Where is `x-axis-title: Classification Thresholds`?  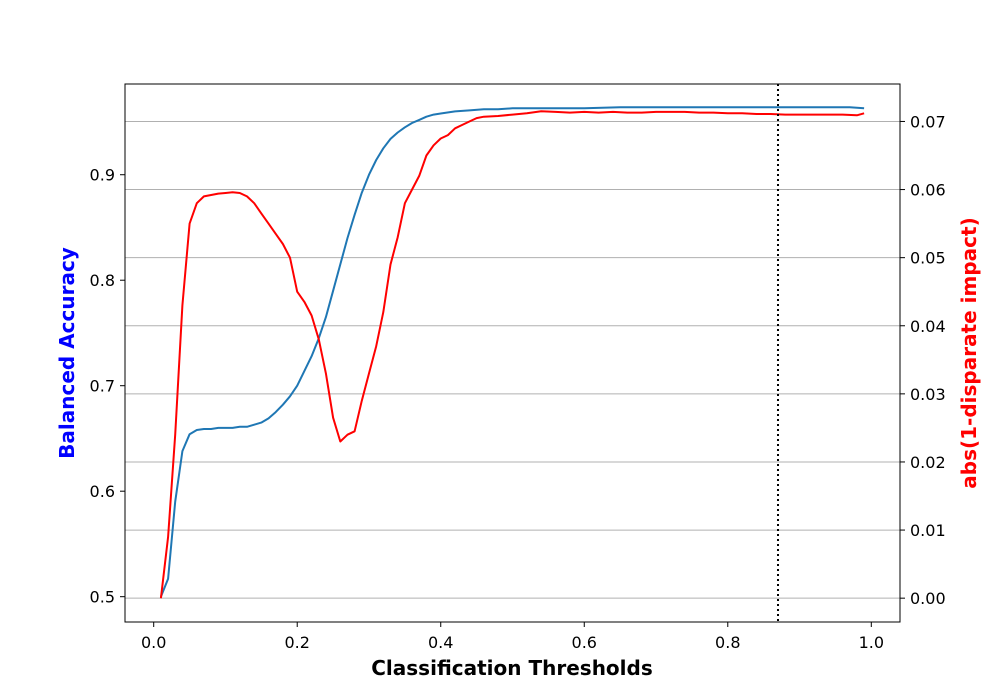
x-axis-title: Classification Thresholds is located at coordinates (512, 668).